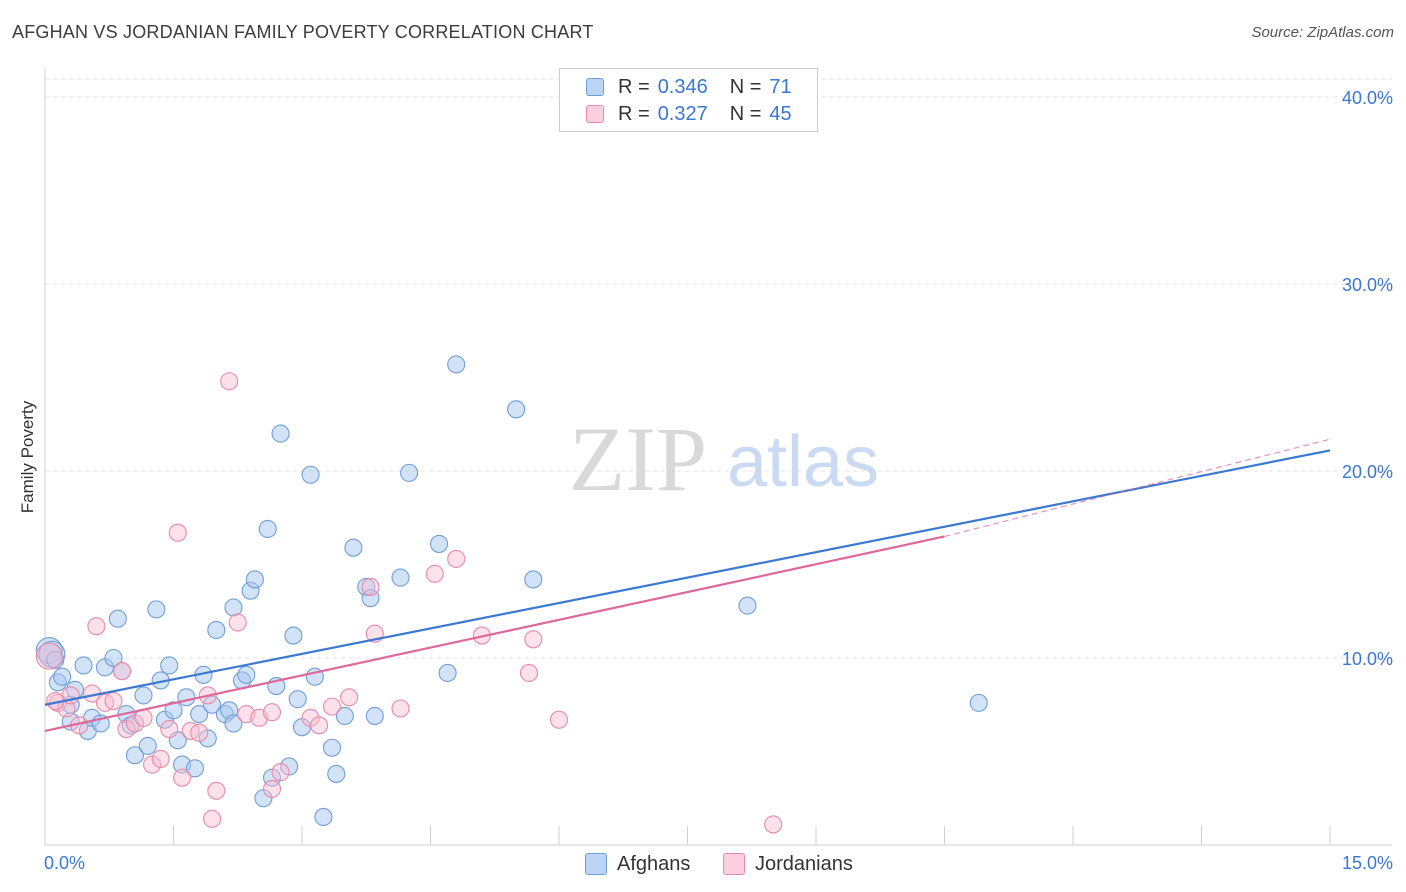  I want to click on watermark-atlas: atlas, so click(803, 462).